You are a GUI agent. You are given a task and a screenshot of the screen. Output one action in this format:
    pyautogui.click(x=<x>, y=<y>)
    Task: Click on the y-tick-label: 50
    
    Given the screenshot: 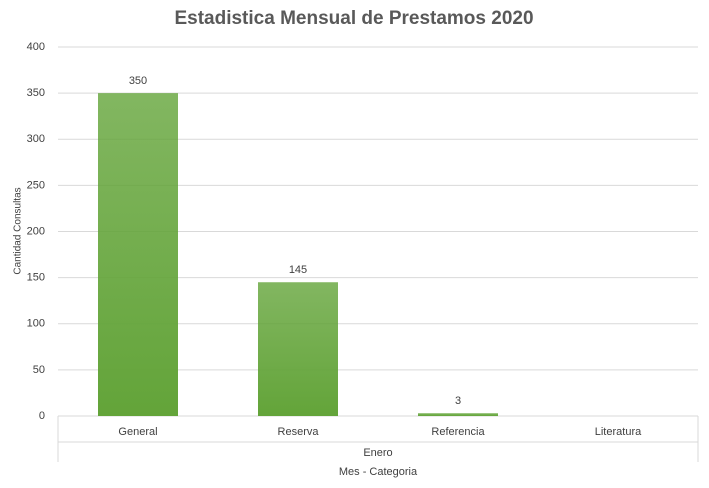 What is the action you would take?
    pyautogui.click(x=39, y=370)
    